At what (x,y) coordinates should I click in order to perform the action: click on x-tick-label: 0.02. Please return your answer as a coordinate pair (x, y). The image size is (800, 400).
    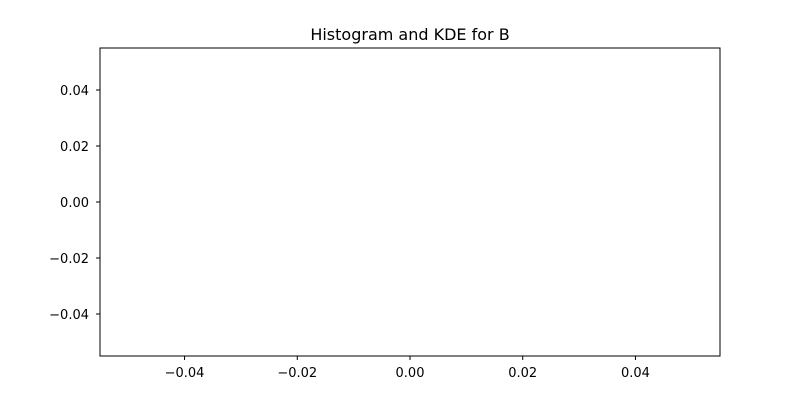
    Looking at the image, I should click on (522, 373).